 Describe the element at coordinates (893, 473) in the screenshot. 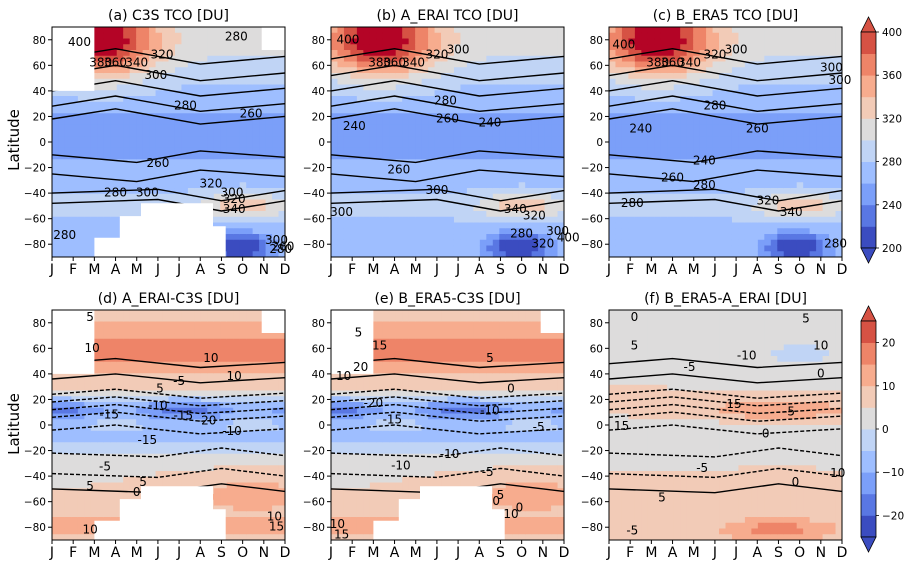

I see `colorbar-tick-label: −10` at that location.